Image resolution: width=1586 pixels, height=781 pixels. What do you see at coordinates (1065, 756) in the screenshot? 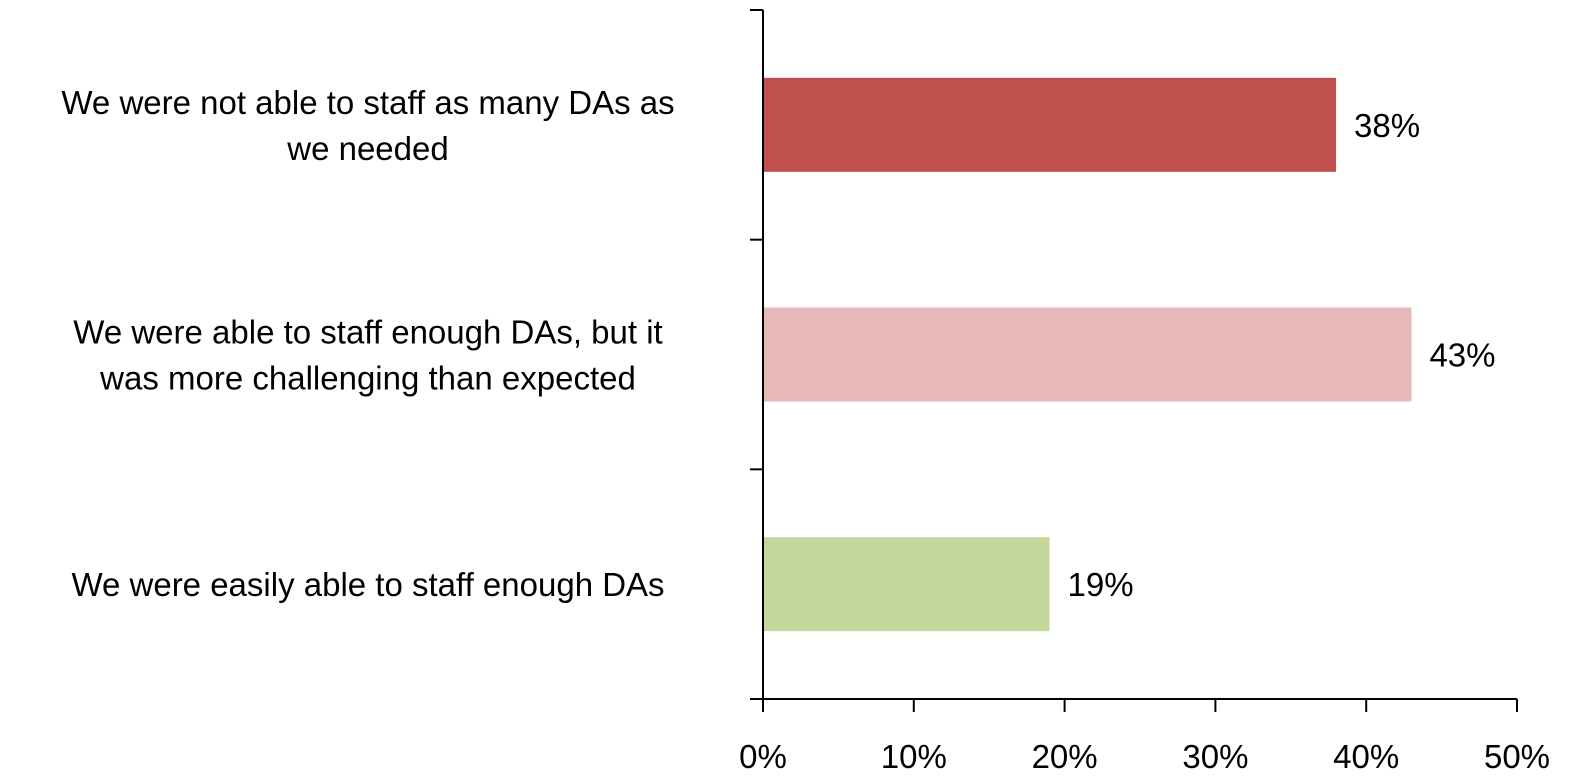
I see `x-tick-label: 20%` at bounding box center [1065, 756].